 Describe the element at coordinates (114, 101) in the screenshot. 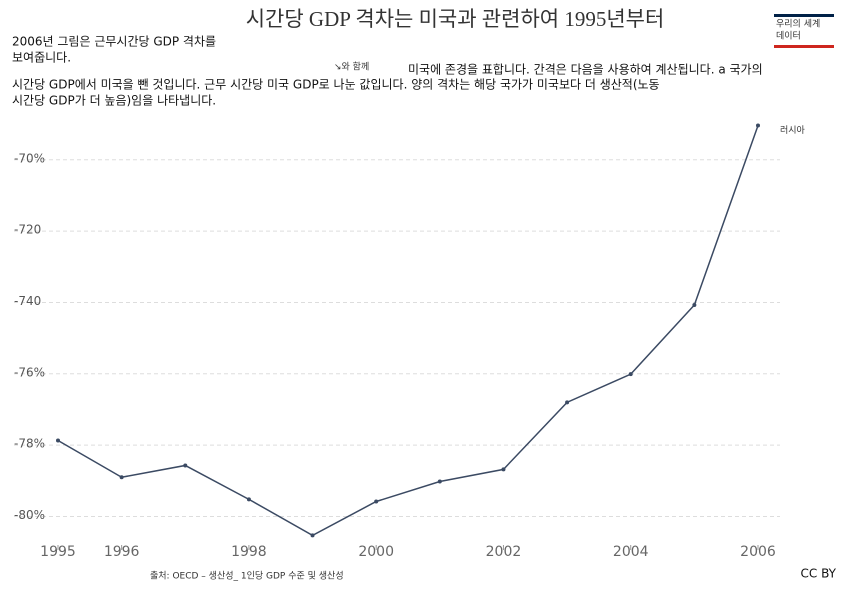

I see `subtitle: 시간당 GDP가 더 높음)임을 나타냅니다.` at that location.